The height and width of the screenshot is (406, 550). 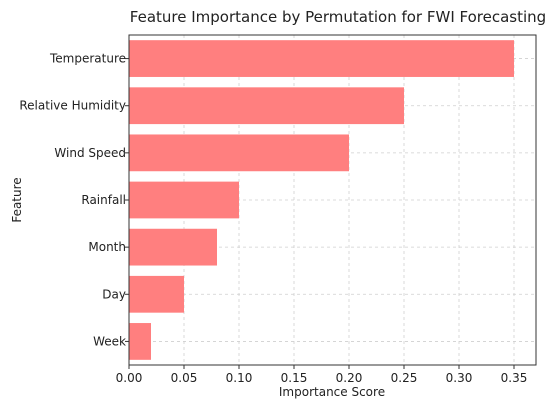 I want to click on x-axis-label: Importance Score, so click(x=332, y=392).